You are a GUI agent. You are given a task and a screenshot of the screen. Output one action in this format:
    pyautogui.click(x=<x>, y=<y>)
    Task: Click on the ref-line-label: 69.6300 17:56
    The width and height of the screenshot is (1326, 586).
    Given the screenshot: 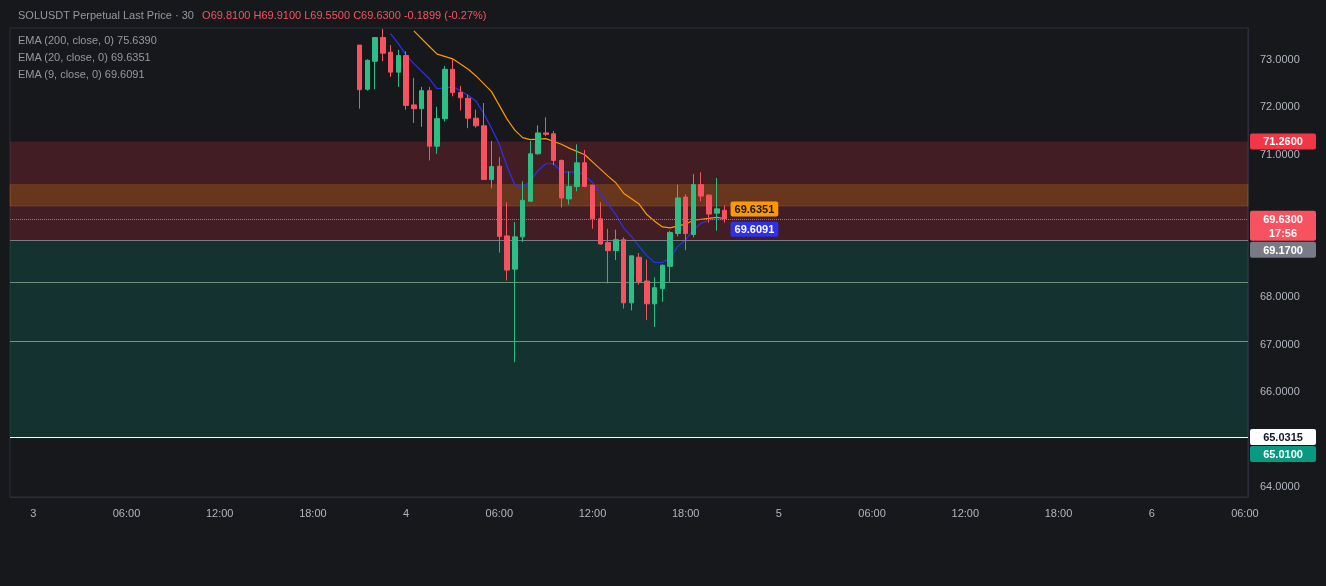 What is the action you would take?
    pyautogui.click(x=1283, y=225)
    